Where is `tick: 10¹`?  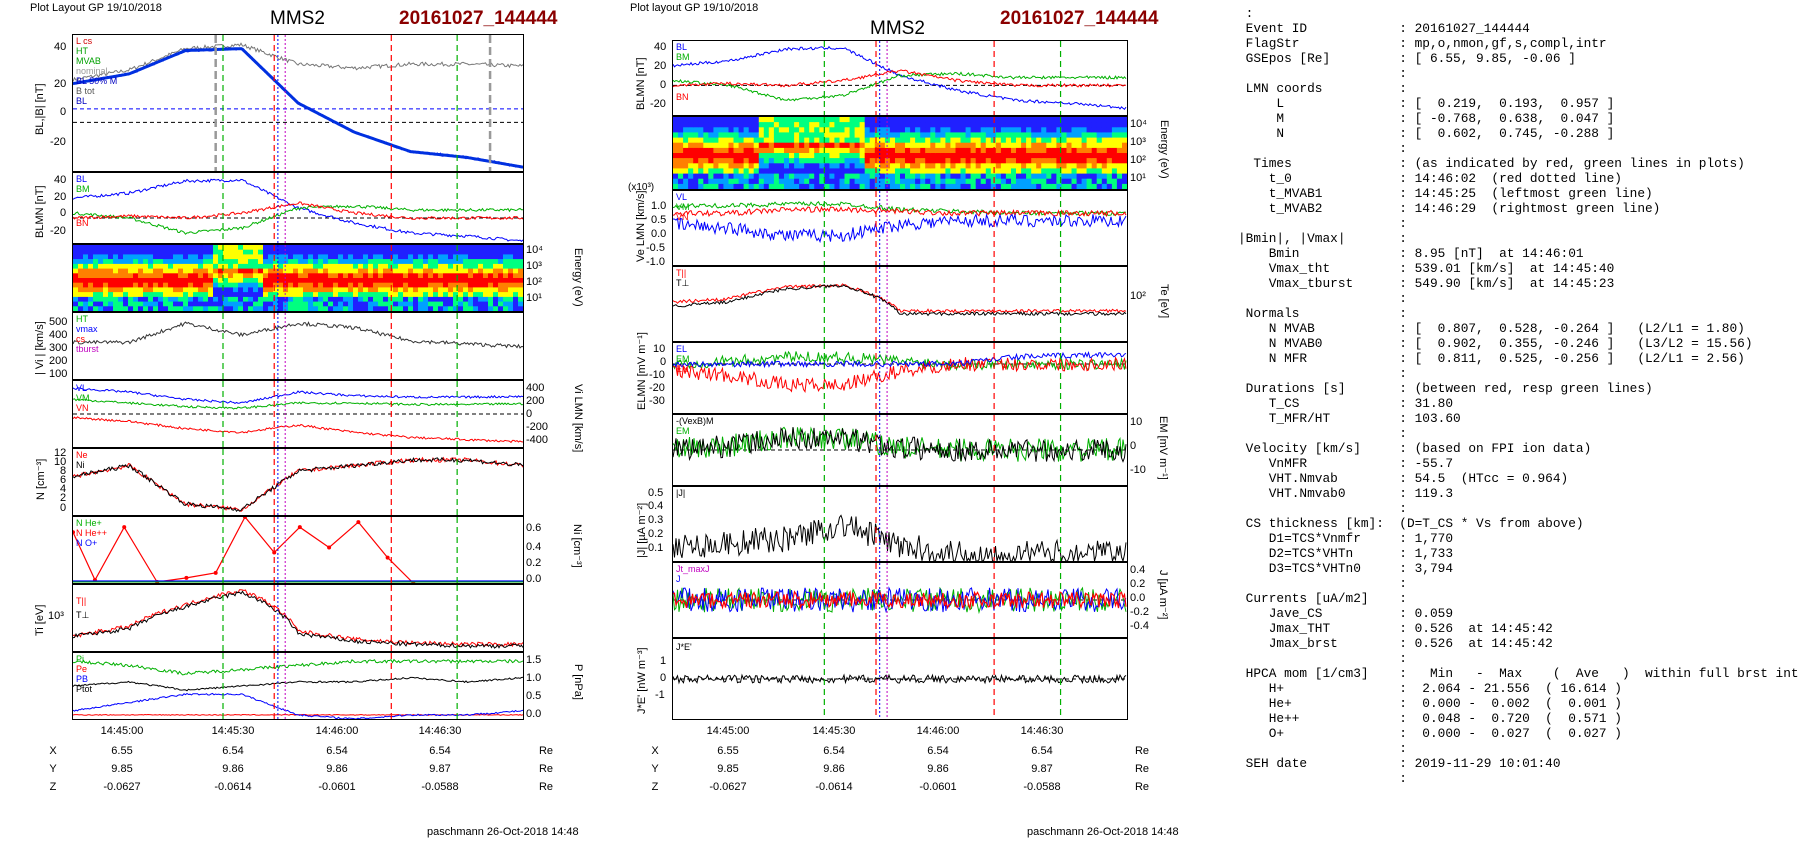
tick: 10¹ is located at coordinates (1138, 178).